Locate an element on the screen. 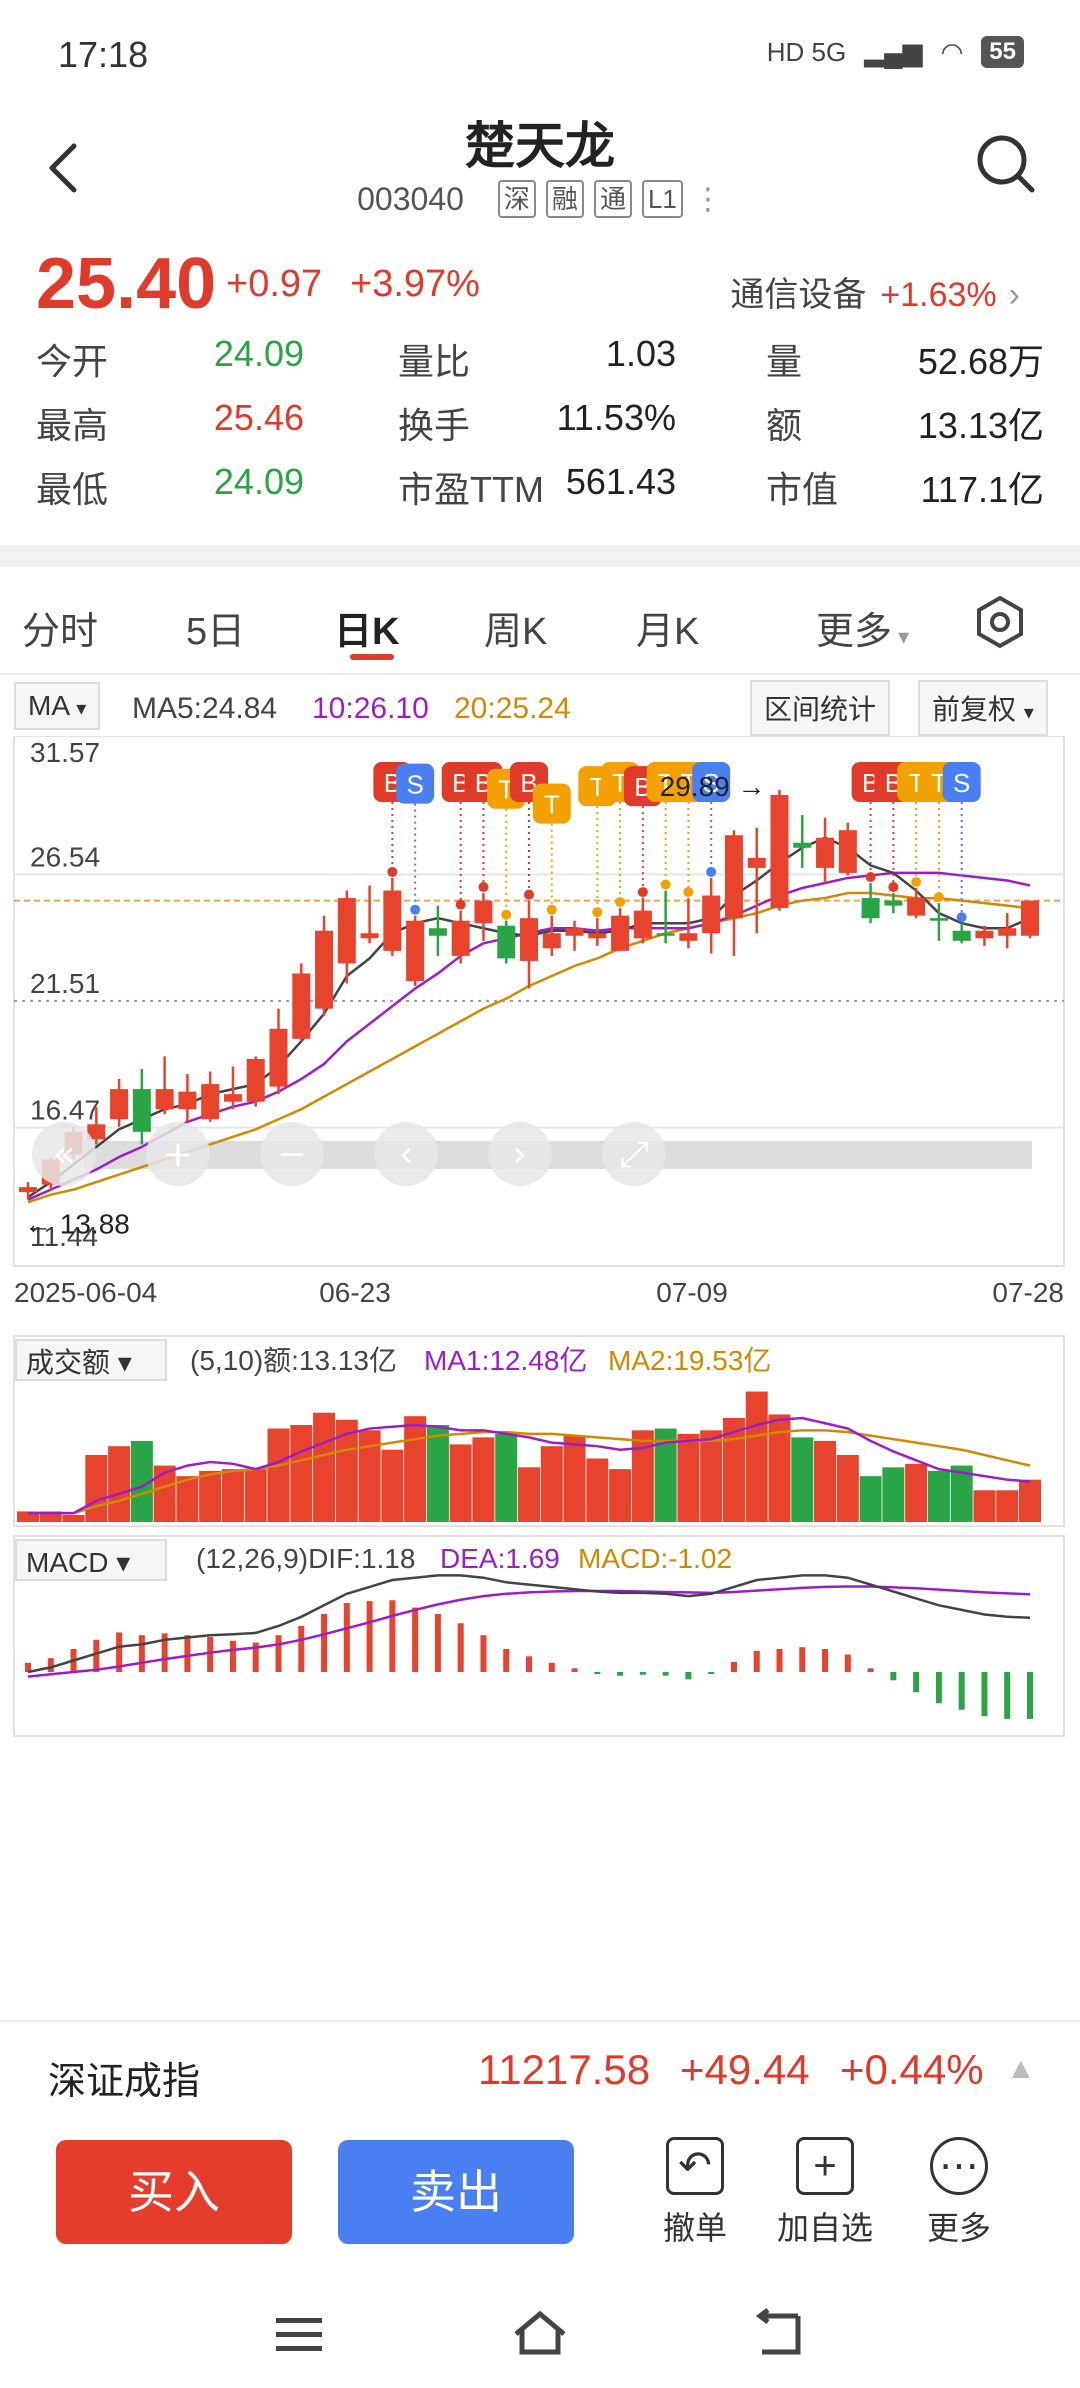  next-icon-glyph: › is located at coordinates (520, 1154).